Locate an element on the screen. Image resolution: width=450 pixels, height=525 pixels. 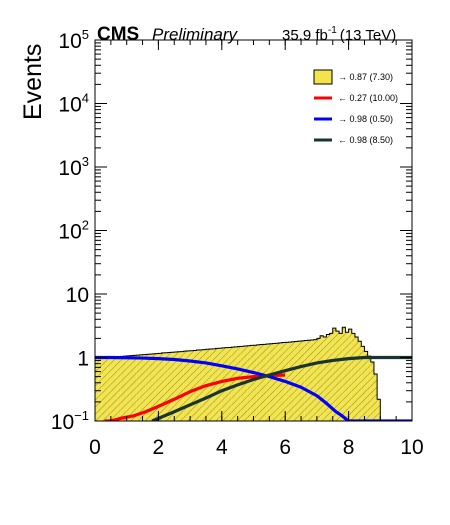
experiment-label: CMS is located at coordinates (118, 34).